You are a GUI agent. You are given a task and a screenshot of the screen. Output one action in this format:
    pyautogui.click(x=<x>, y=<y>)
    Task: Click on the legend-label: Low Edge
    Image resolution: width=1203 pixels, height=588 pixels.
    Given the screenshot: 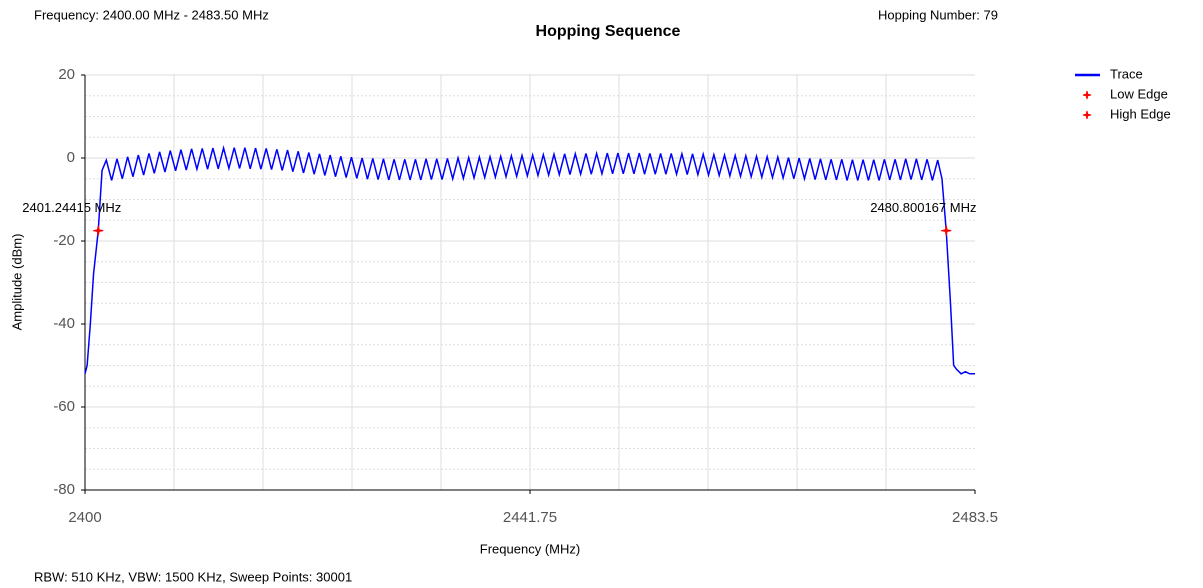 What is the action you would take?
    pyautogui.click(x=1139, y=93)
    